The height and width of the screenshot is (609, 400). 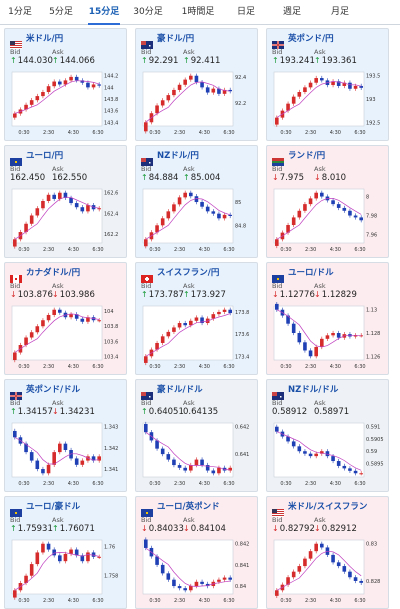 I want to click on rate-card-header: 英ポンド/円, so click(x=327, y=40).